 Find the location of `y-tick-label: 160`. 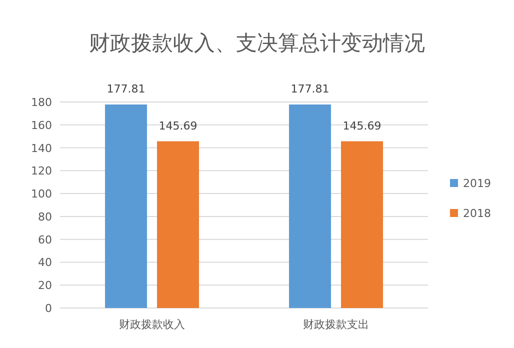

y-tick-label: 160 is located at coordinates (41, 125).